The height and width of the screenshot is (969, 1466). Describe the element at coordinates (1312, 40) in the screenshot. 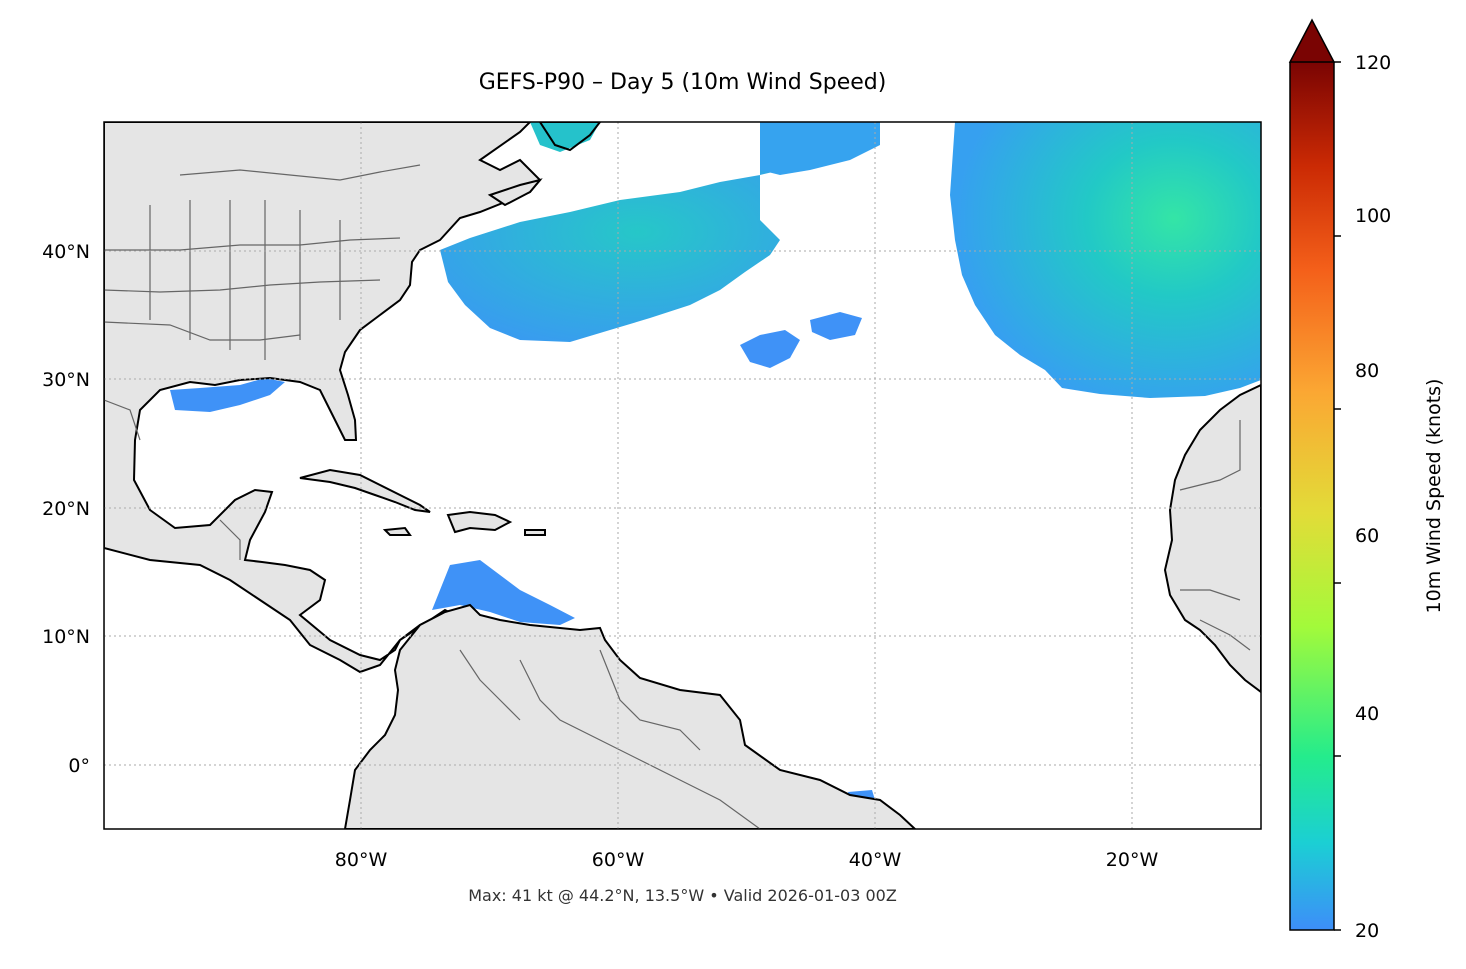

I see `colorbar-extend-arrow` at that location.